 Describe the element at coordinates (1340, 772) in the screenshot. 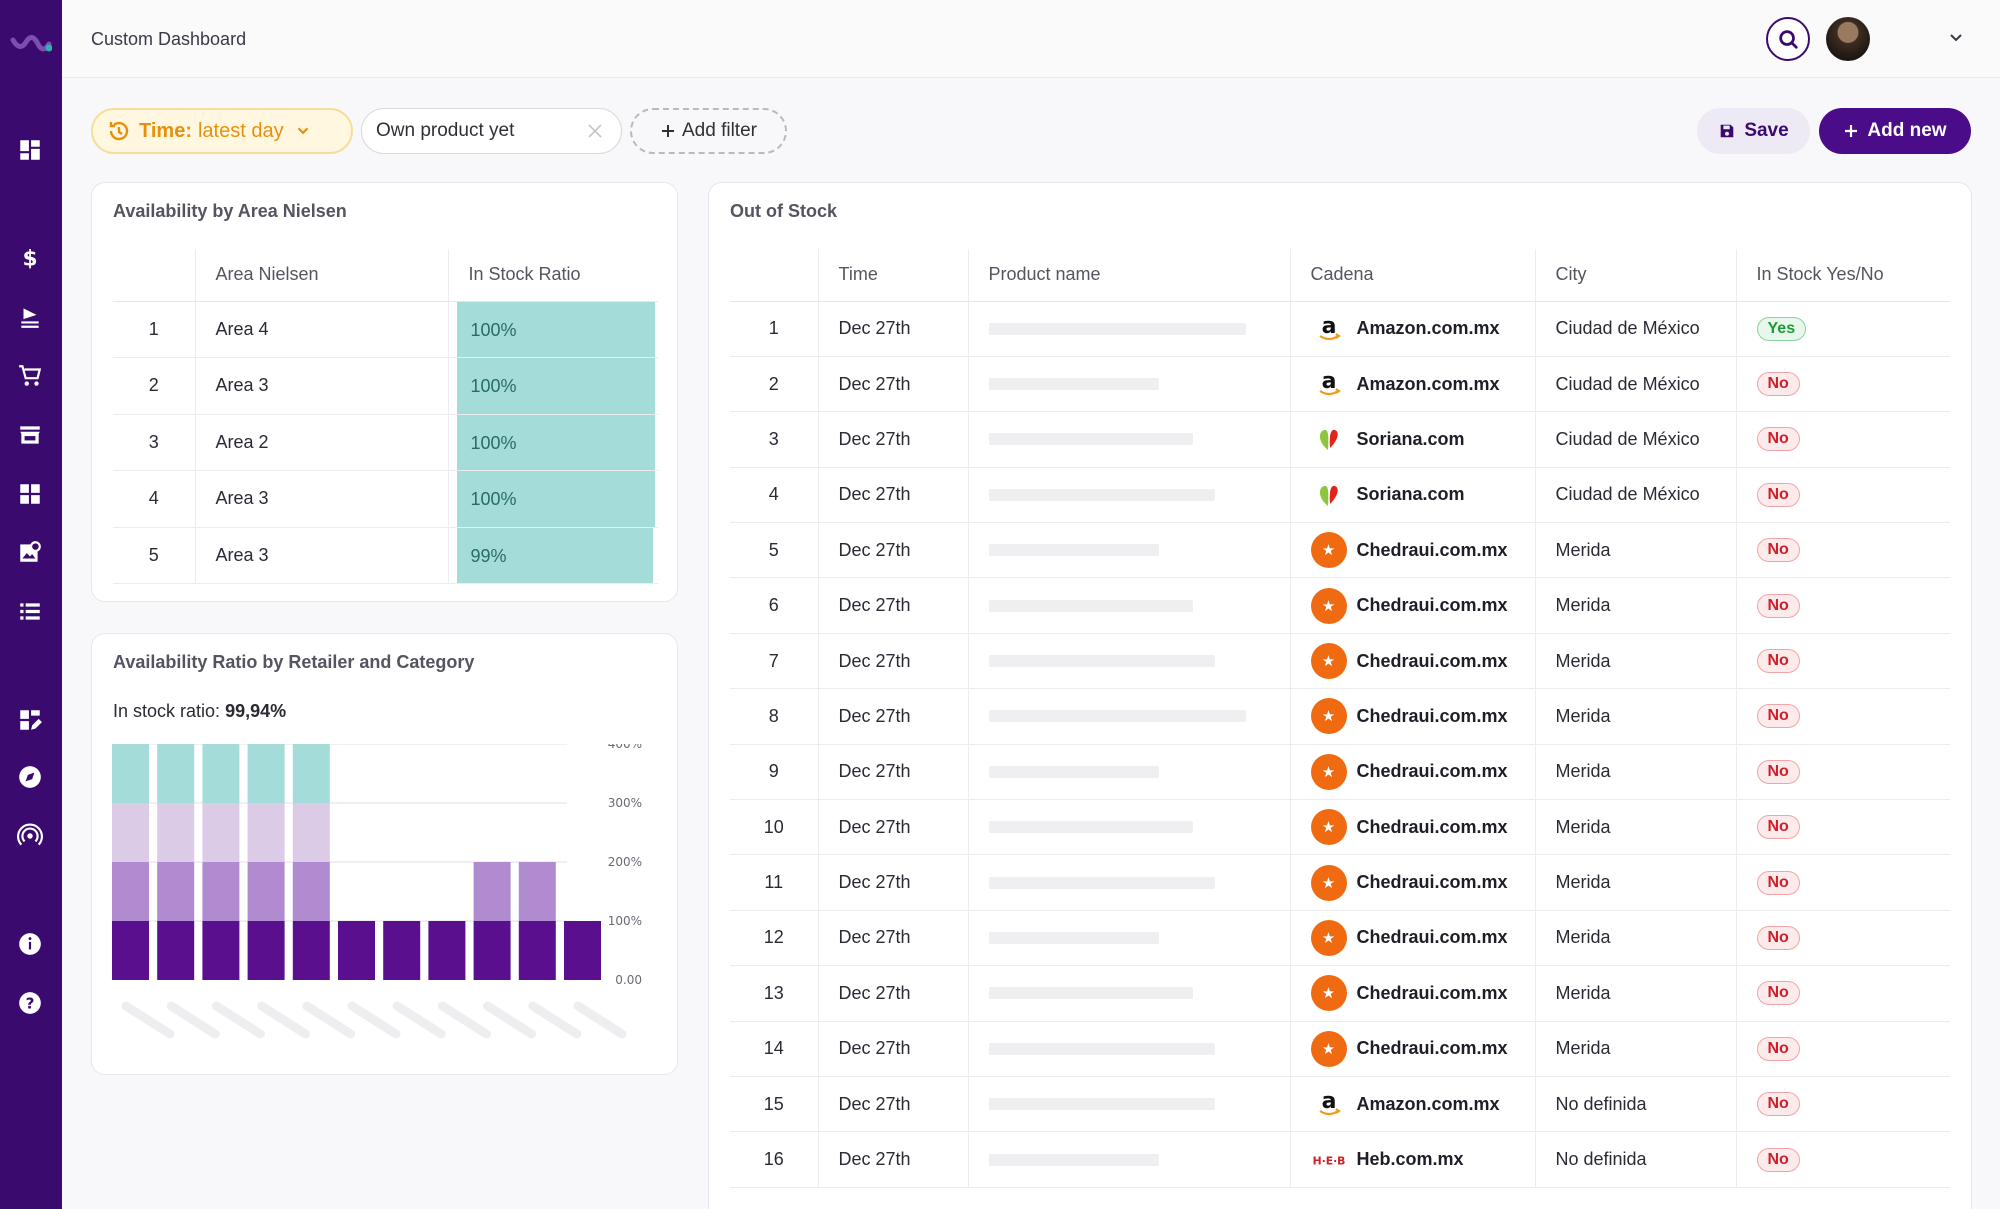

I see `table-row: 9 Dec 27th ★ Chedraui.com.mx Merida No` at that location.